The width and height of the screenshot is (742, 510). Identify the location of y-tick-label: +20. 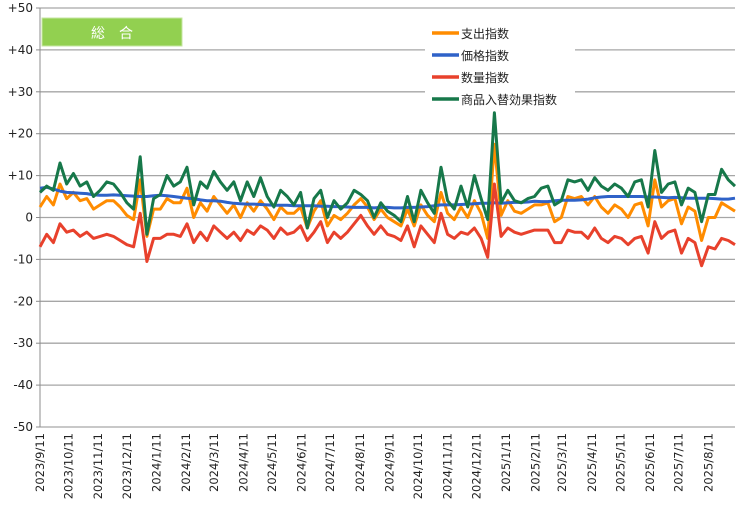
(20, 134).